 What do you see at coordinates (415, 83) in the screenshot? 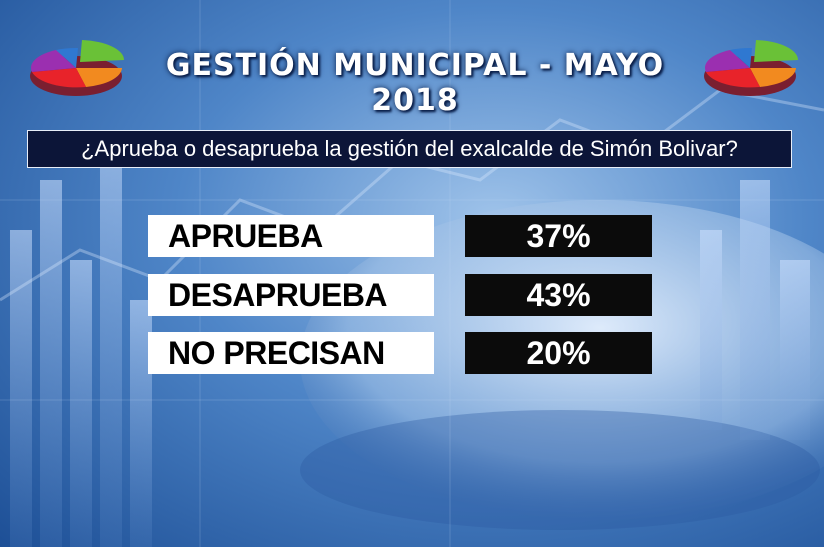
I see `page-title: GESTIÓN MUNICIPAL - MAYO 2018` at bounding box center [415, 83].